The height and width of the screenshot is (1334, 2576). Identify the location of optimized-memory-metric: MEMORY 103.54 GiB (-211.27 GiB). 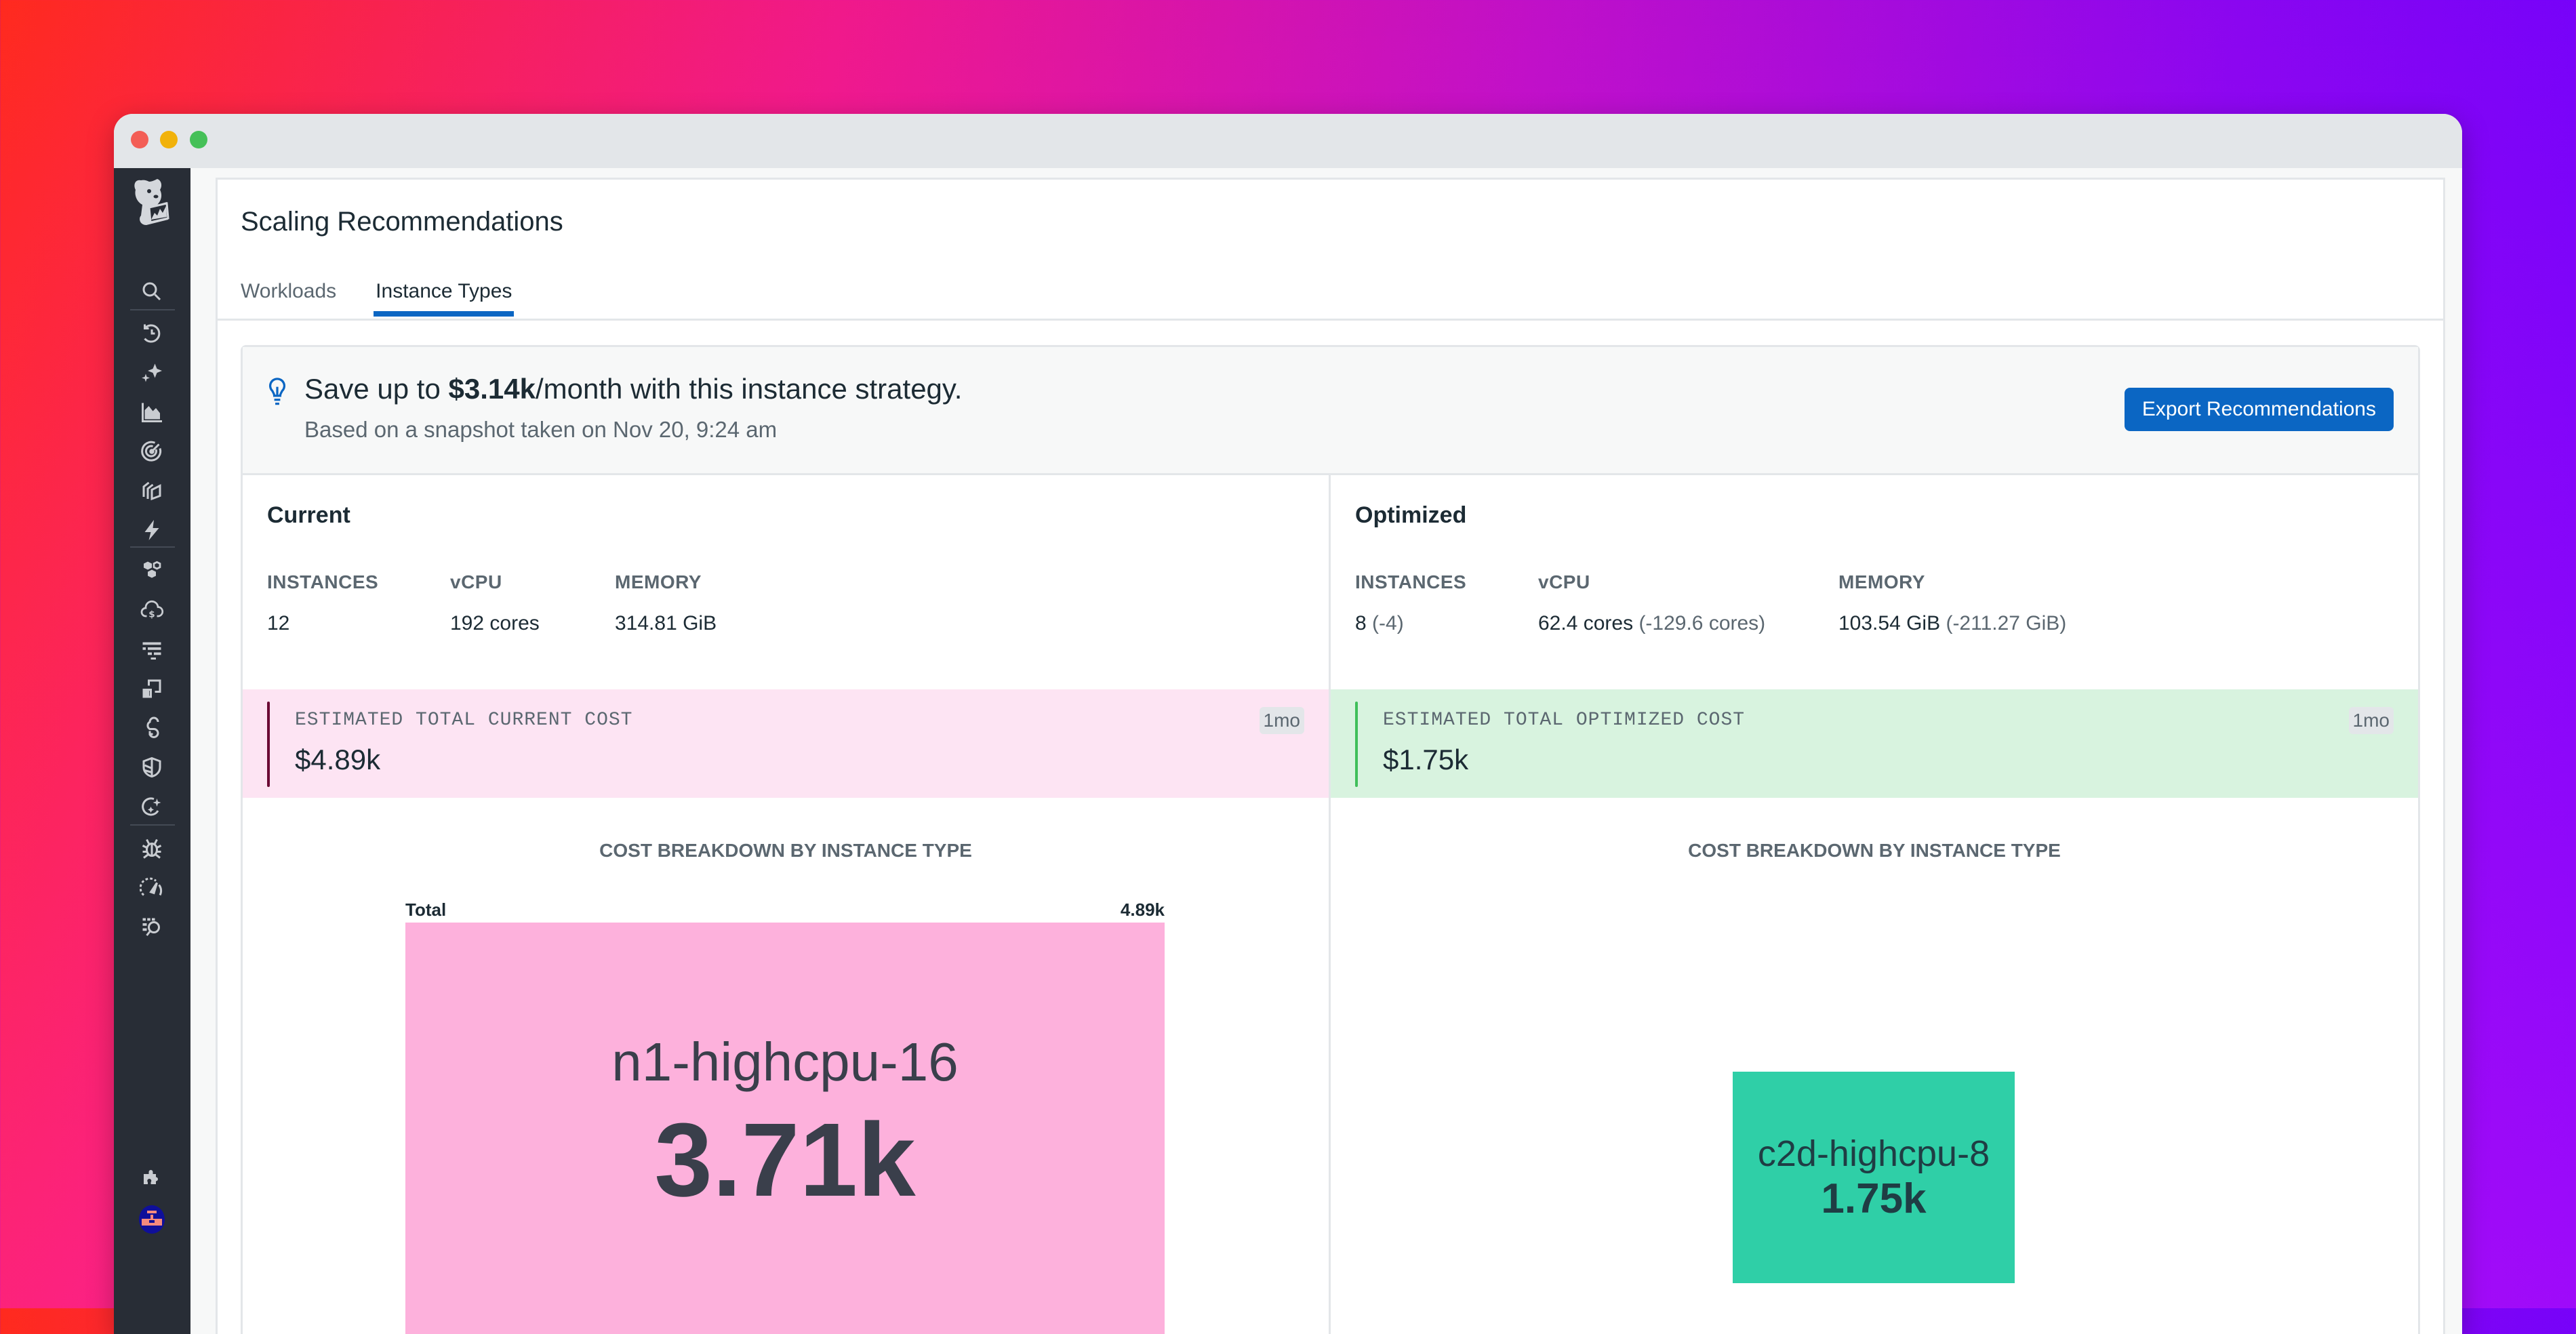
(1952, 603).